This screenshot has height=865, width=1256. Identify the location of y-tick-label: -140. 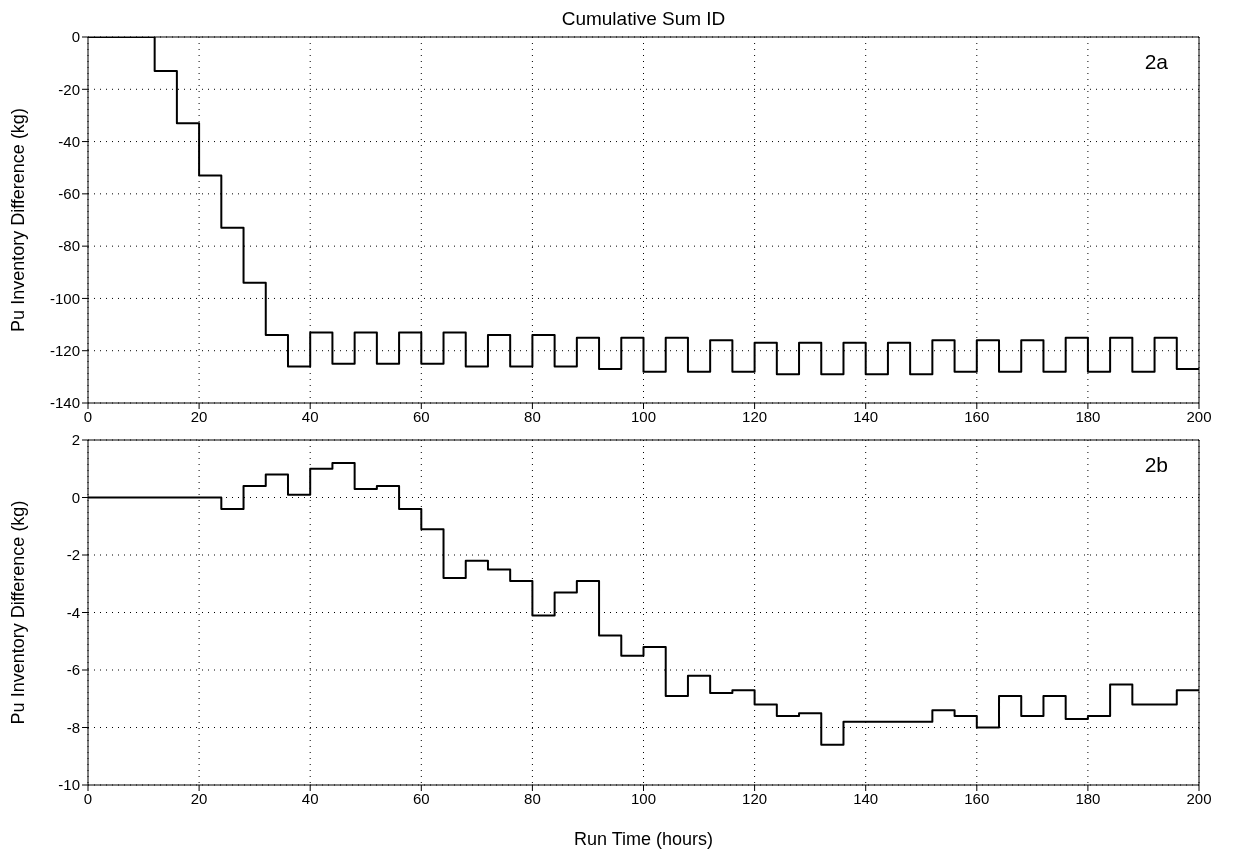
(64, 403).